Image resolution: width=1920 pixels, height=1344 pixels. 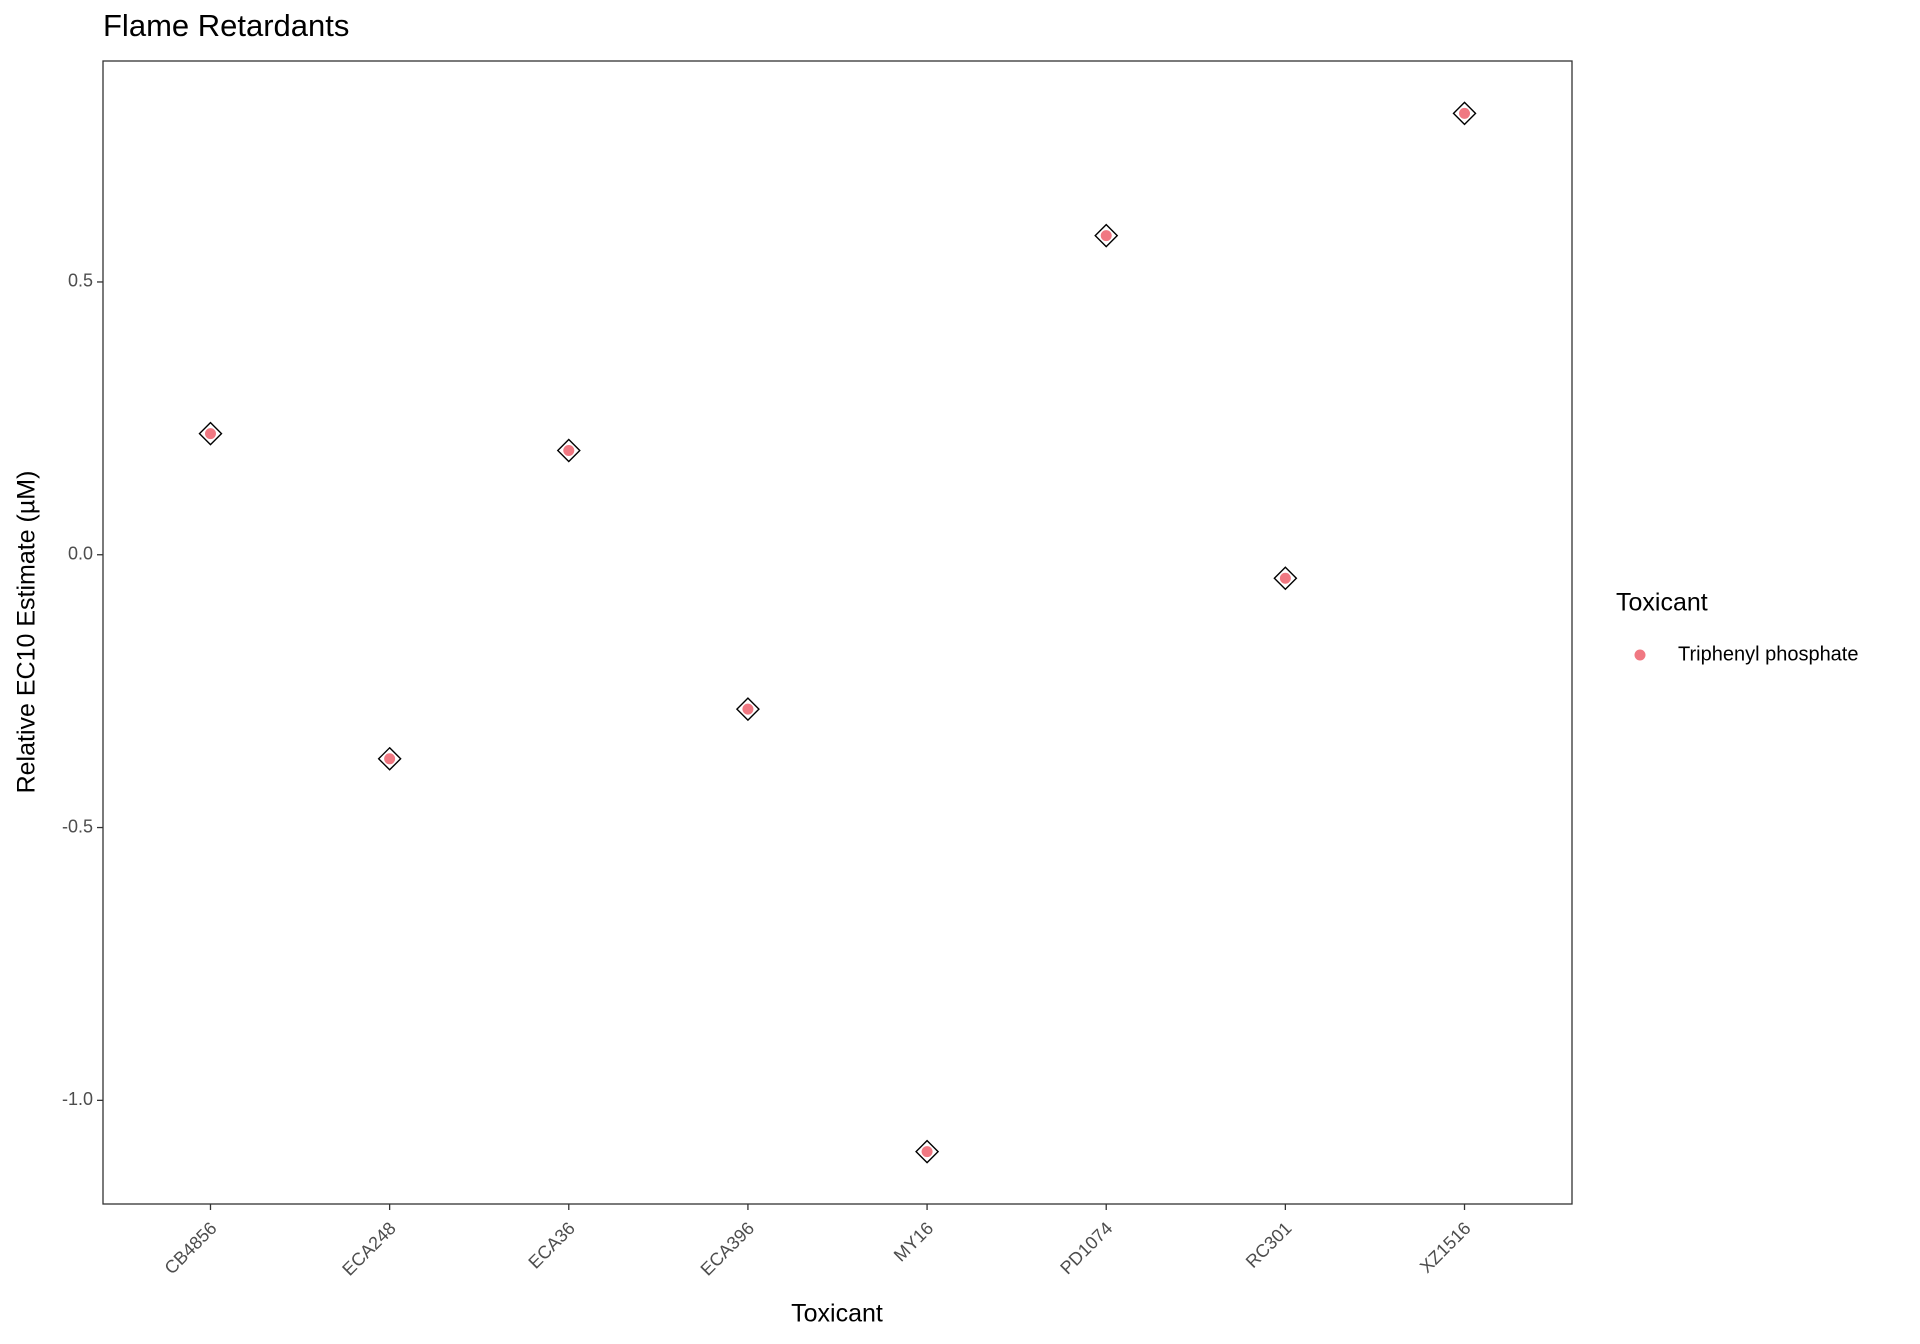 What do you see at coordinates (77, 1099) in the screenshot?
I see `y-tick-label: -1.0` at bounding box center [77, 1099].